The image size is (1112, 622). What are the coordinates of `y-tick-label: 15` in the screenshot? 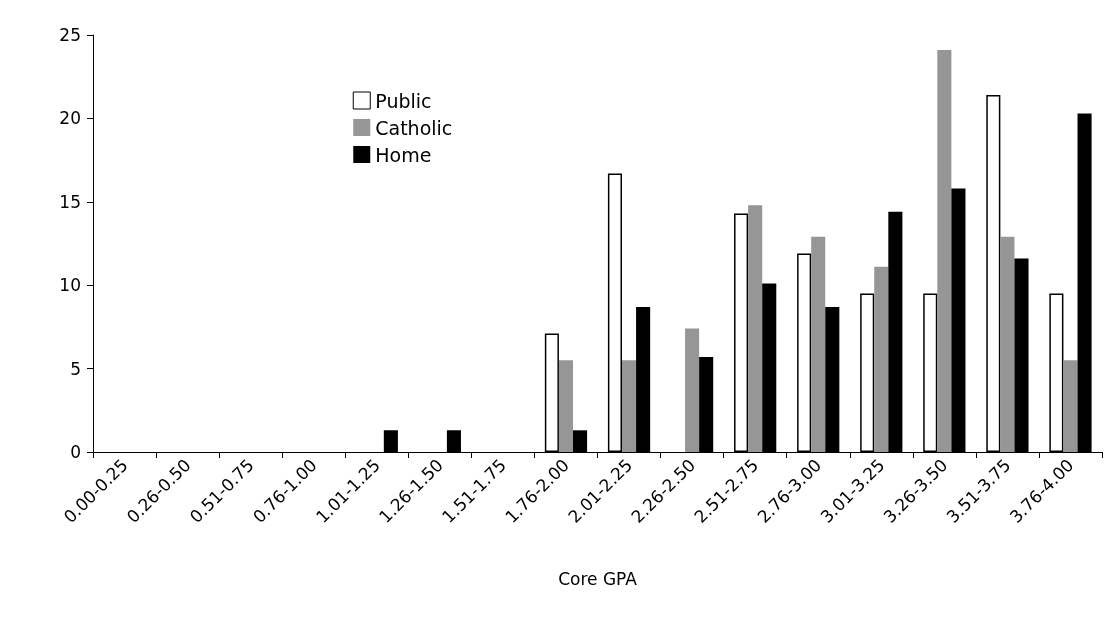 It's located at (70, 201).